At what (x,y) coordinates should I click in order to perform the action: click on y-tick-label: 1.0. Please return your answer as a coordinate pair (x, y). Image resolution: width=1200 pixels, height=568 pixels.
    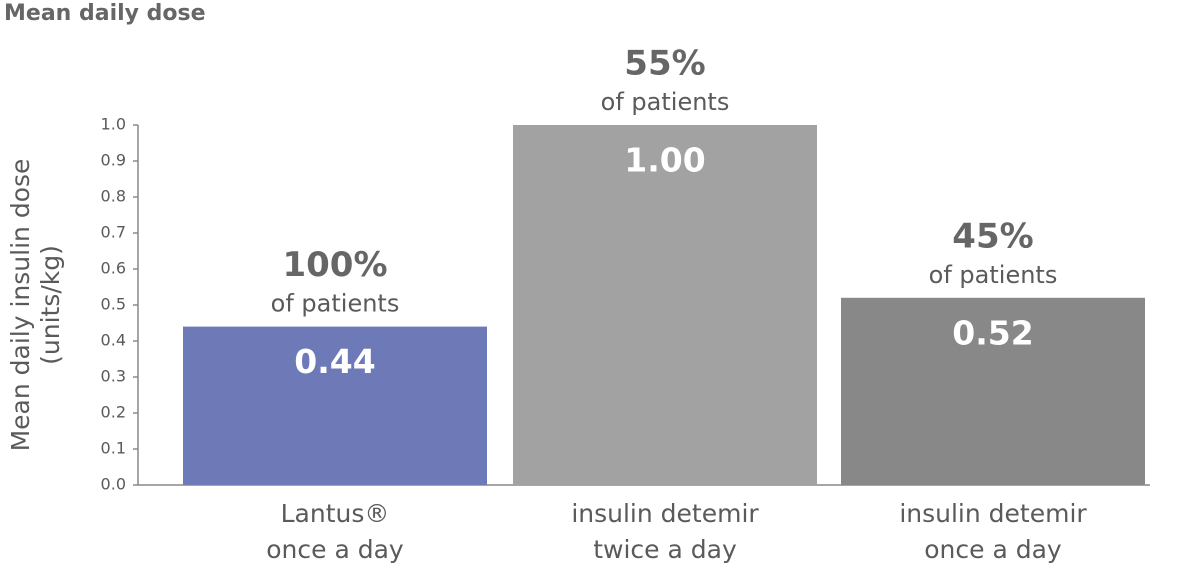
    Looking at the image, I should click on (113, 124).